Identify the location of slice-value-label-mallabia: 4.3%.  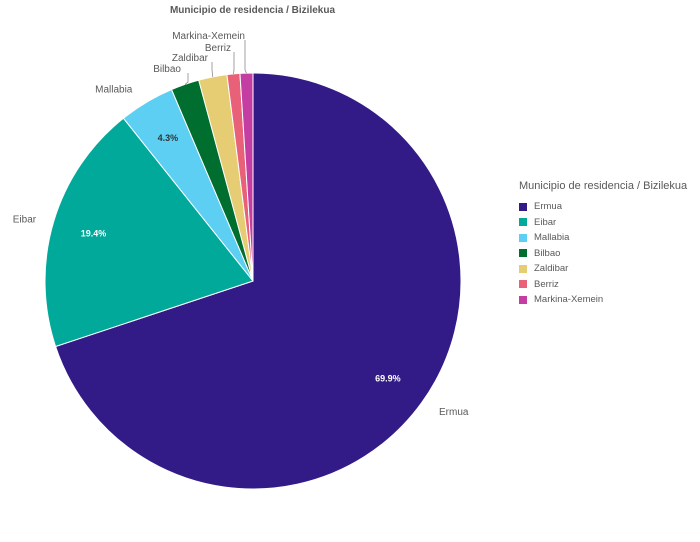
(168, 138).